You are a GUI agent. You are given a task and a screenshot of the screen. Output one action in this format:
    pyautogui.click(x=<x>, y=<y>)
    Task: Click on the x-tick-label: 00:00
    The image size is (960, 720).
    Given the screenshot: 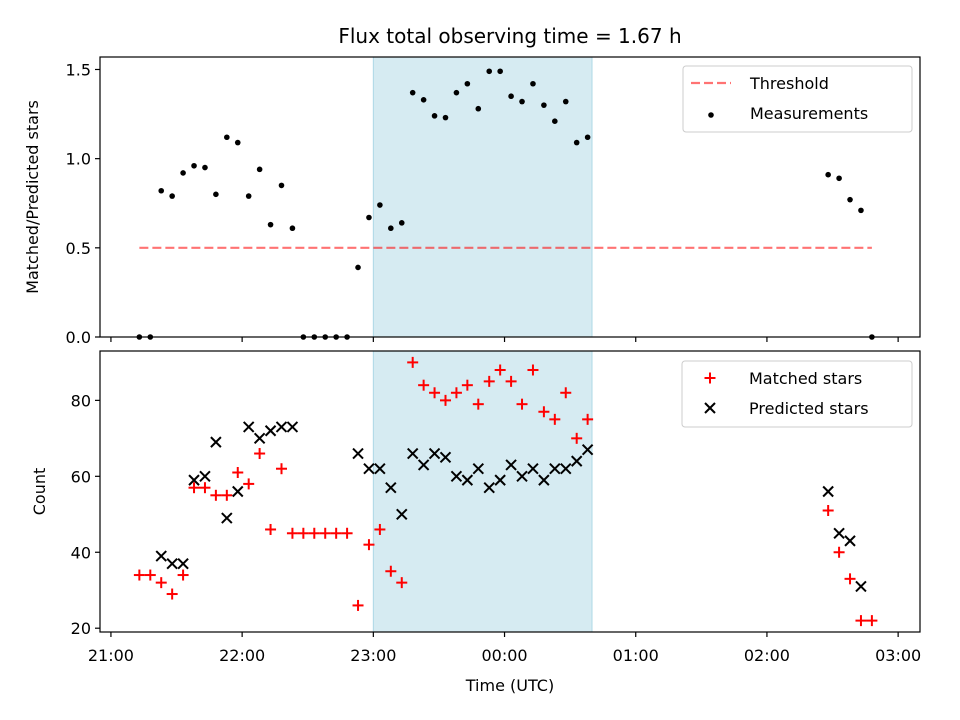 What is the action you would take?
    pyautogui.click(x=504, y=655)
    